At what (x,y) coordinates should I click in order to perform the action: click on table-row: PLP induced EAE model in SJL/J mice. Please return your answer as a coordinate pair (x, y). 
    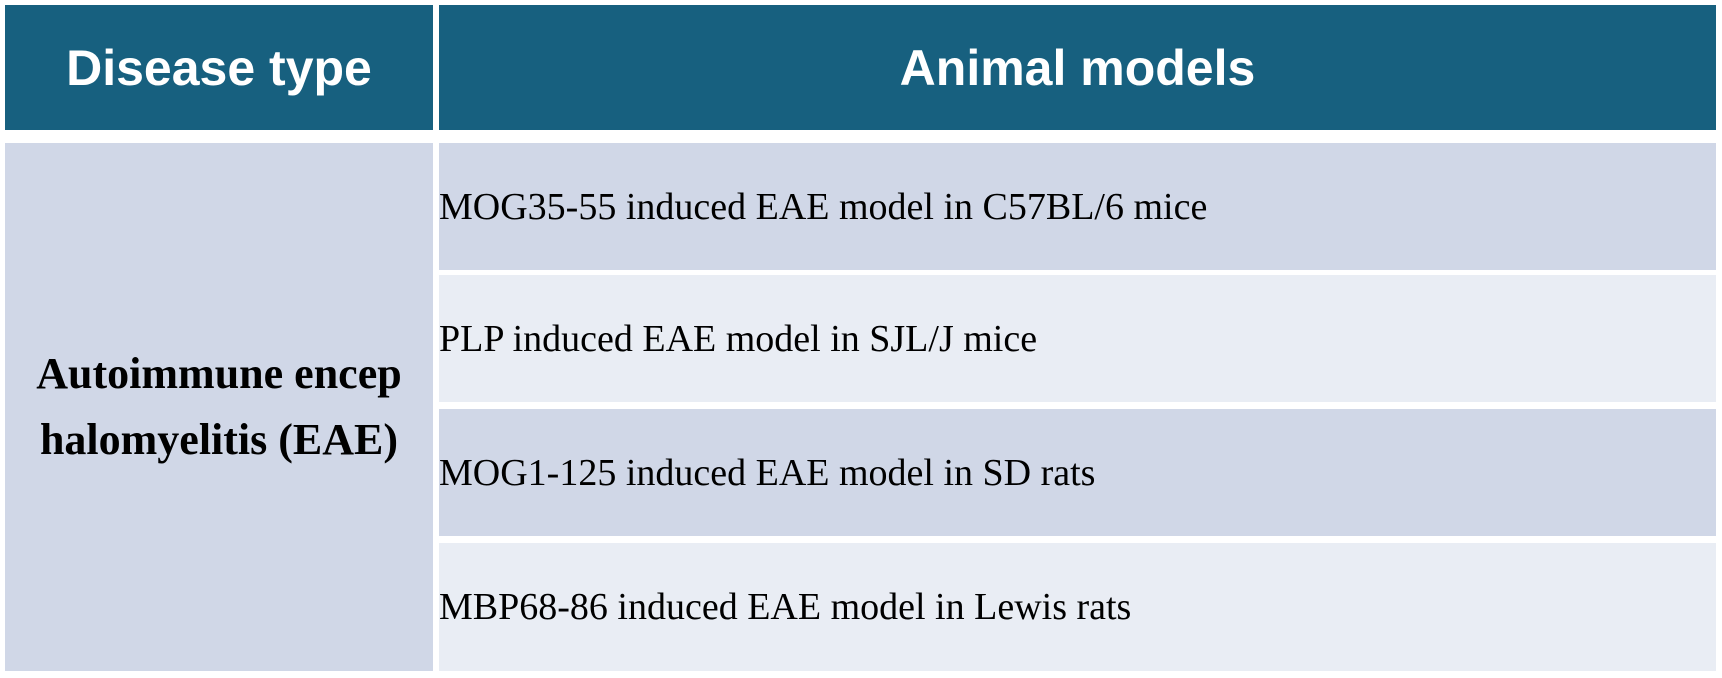
    Looking at the image, I should click on (1077, 338).